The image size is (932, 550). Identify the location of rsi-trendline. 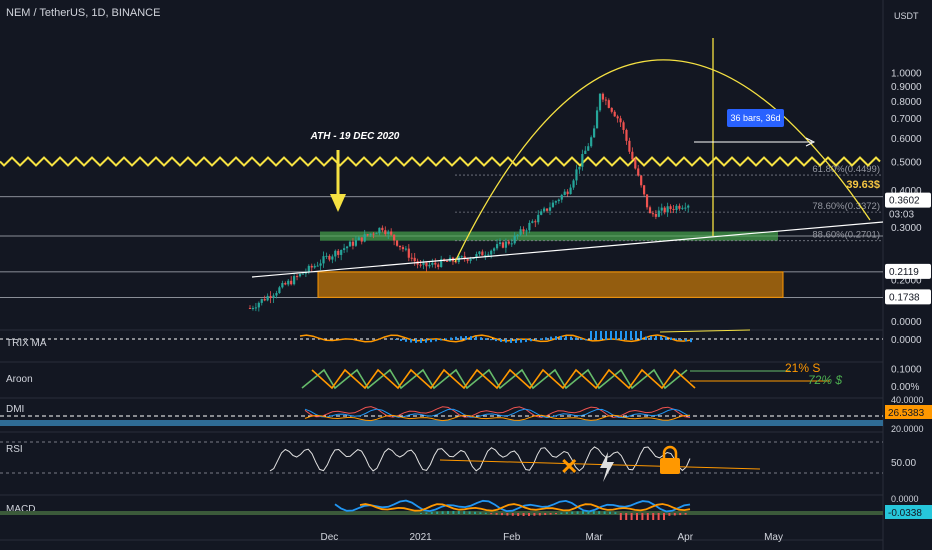
(600, 464).